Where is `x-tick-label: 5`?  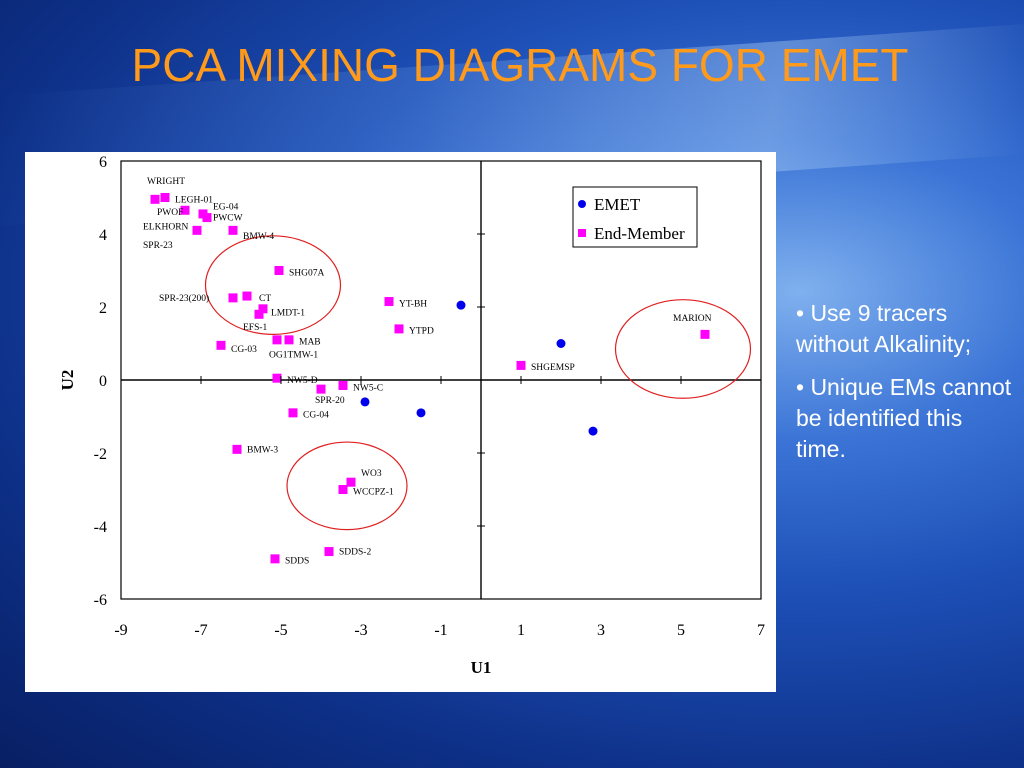
x-tick-label: 5 is located at coordinates (681, 630).